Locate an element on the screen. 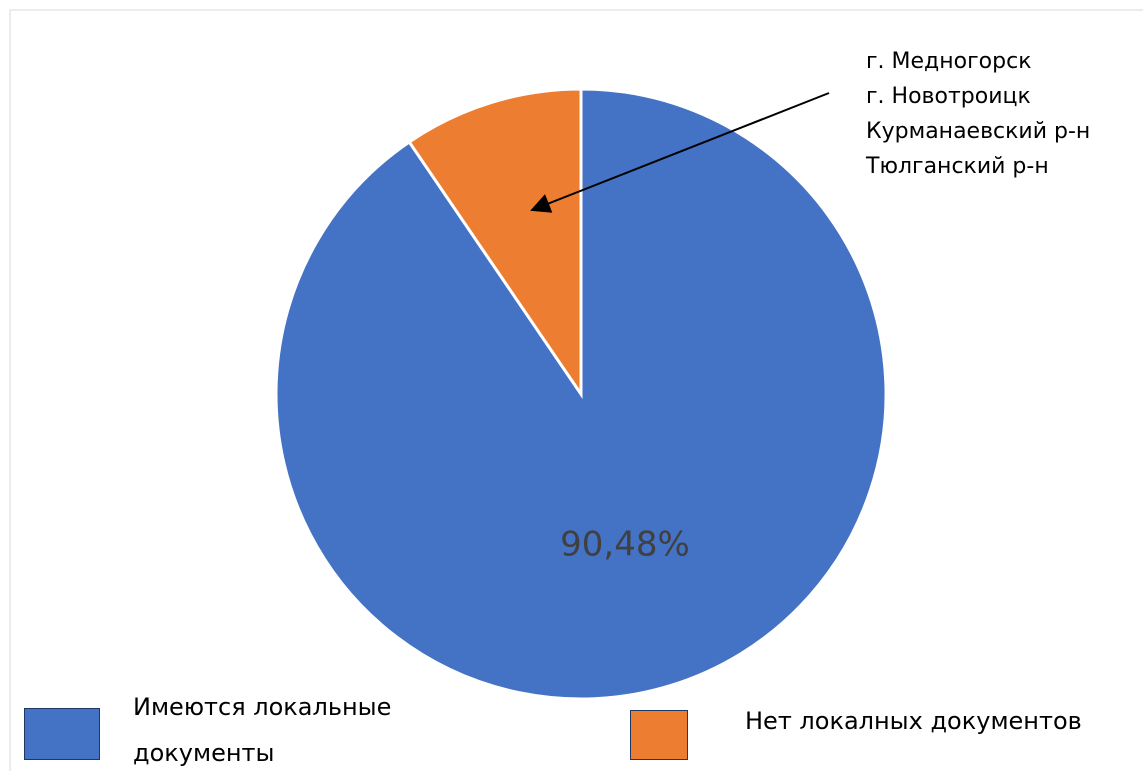  annotation-arrow is located at coordinates (680, 152).